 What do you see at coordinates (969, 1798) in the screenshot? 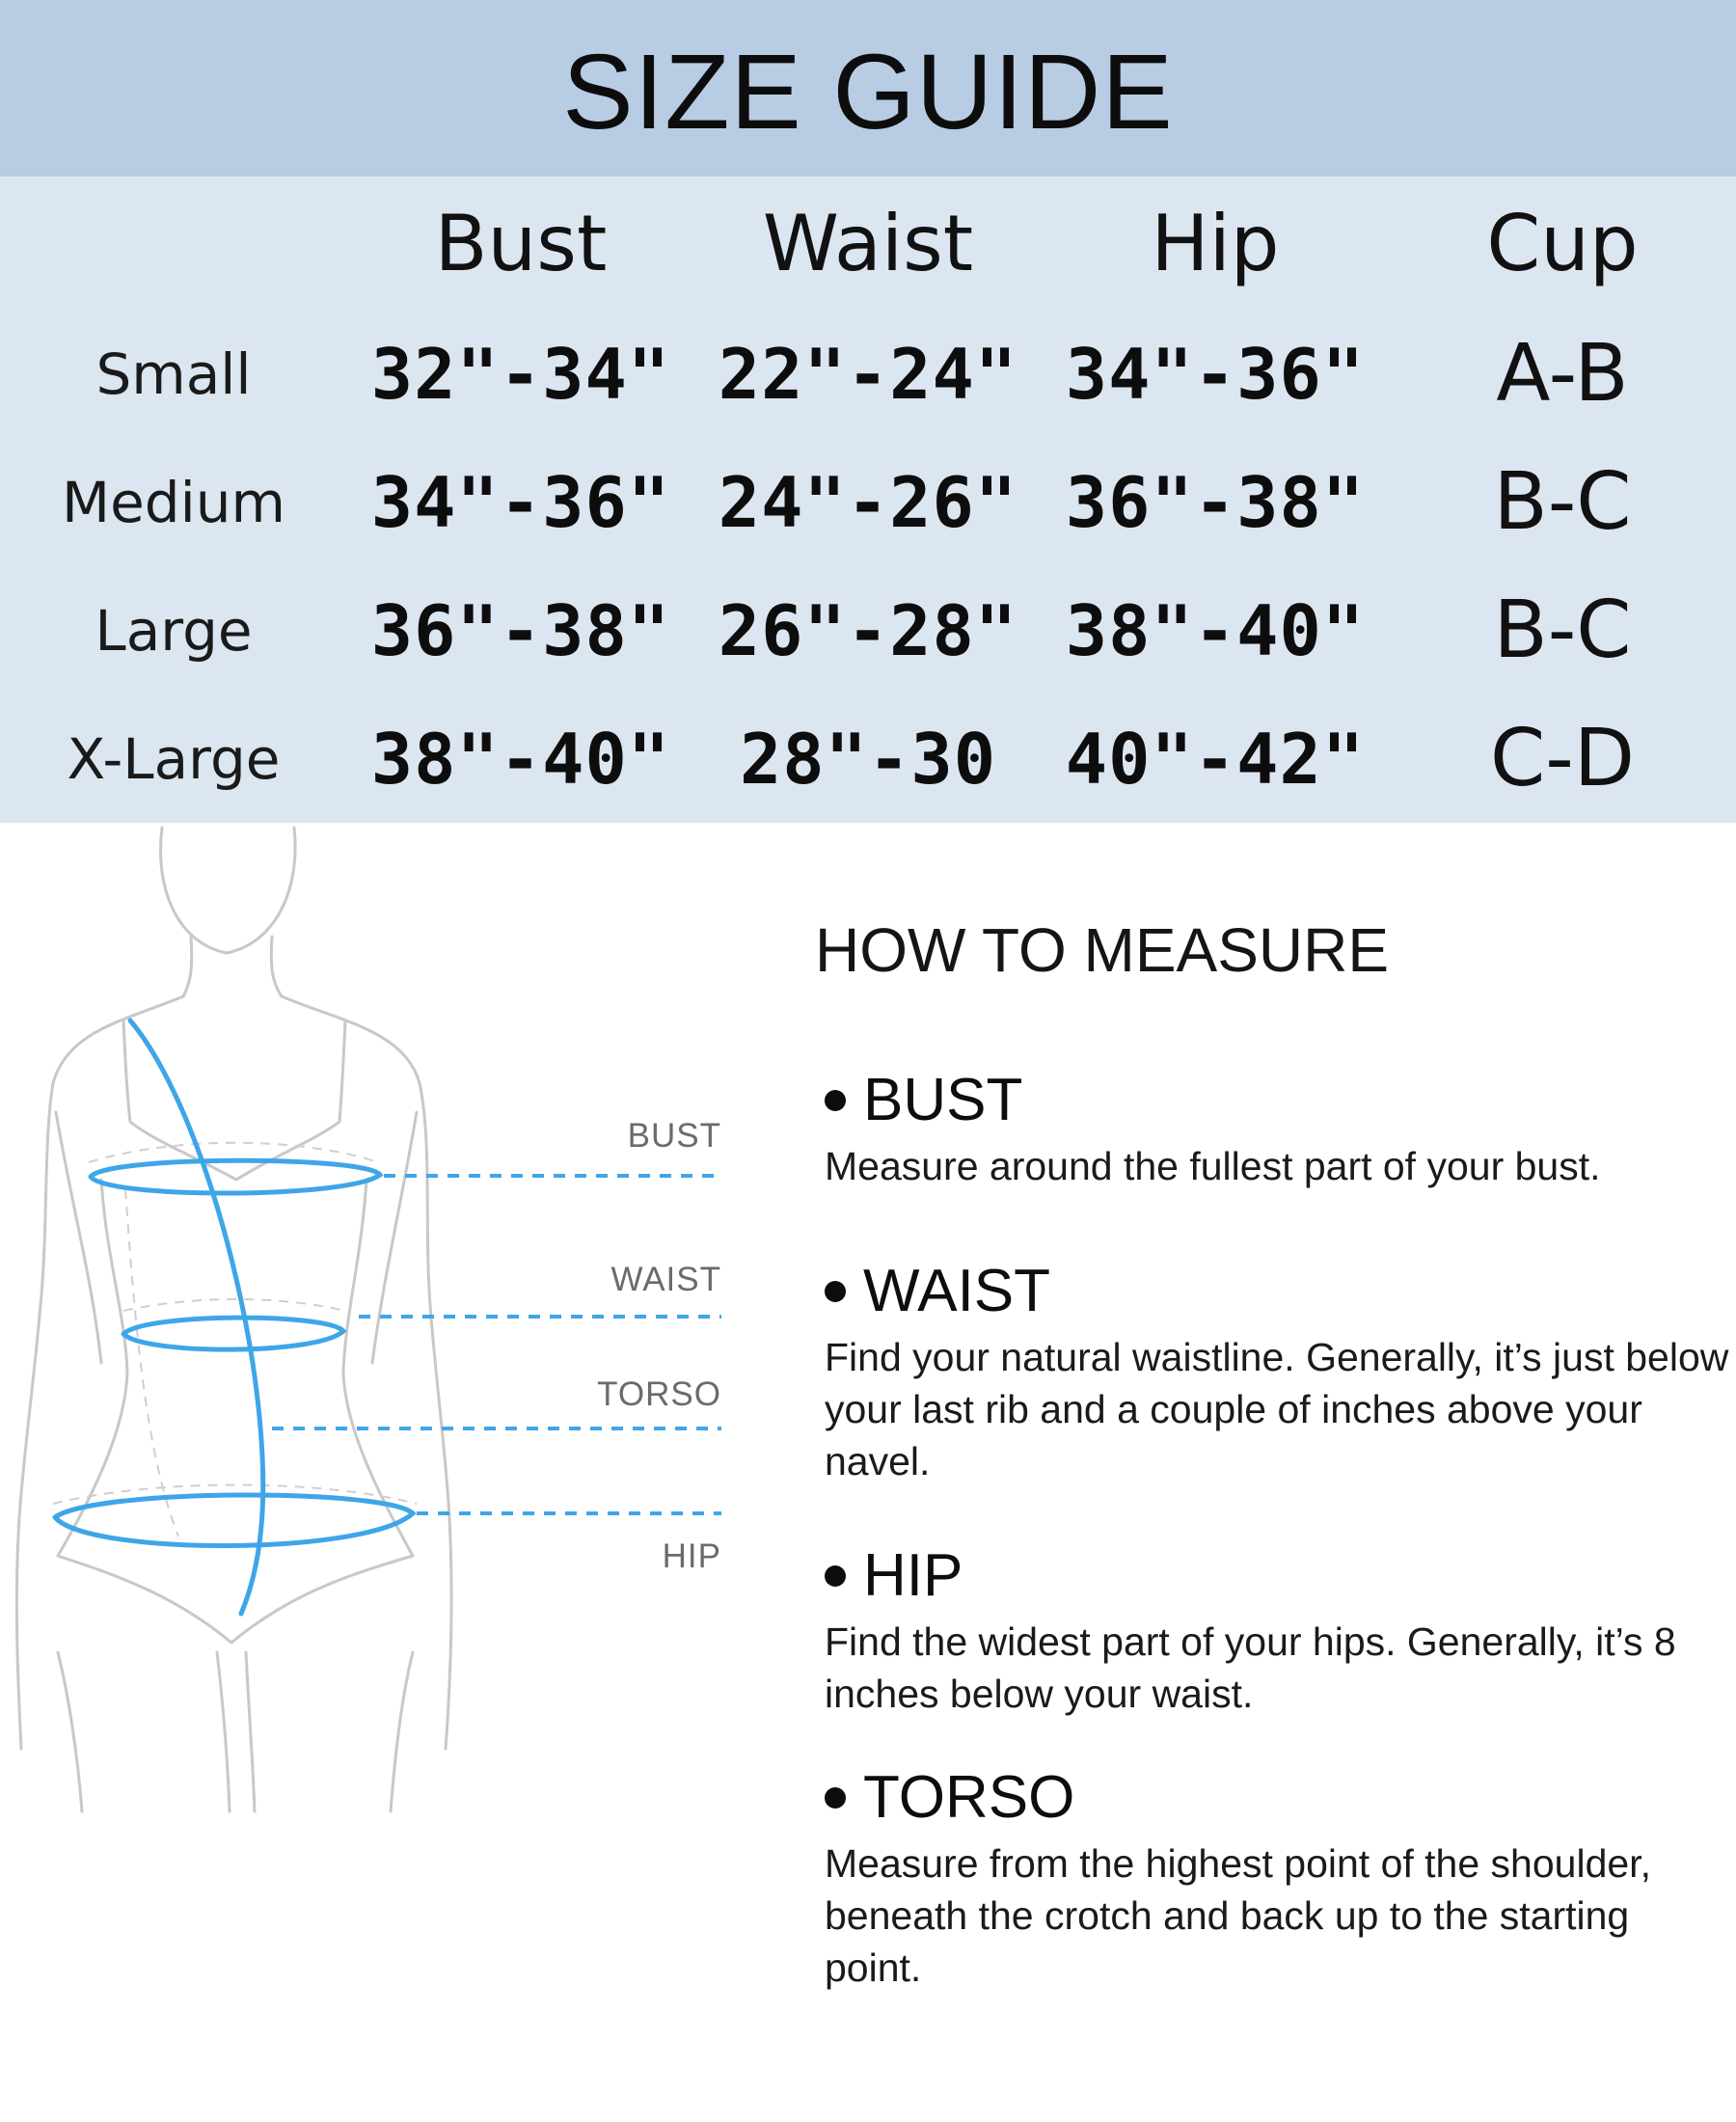
I see `measure-heading-text: TORSO` at bounding box center [969, 1798].